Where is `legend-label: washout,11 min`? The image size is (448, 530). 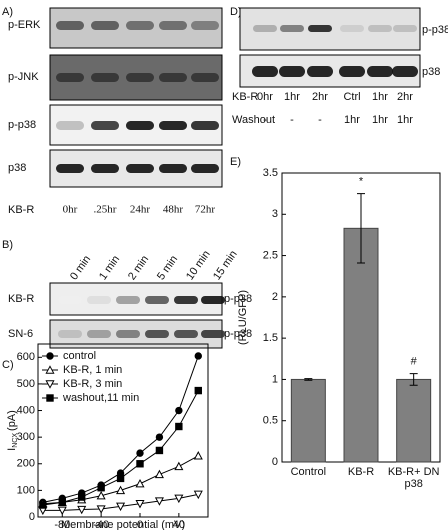 legend-label: washout,11 min is located at coordinates (100, 398).